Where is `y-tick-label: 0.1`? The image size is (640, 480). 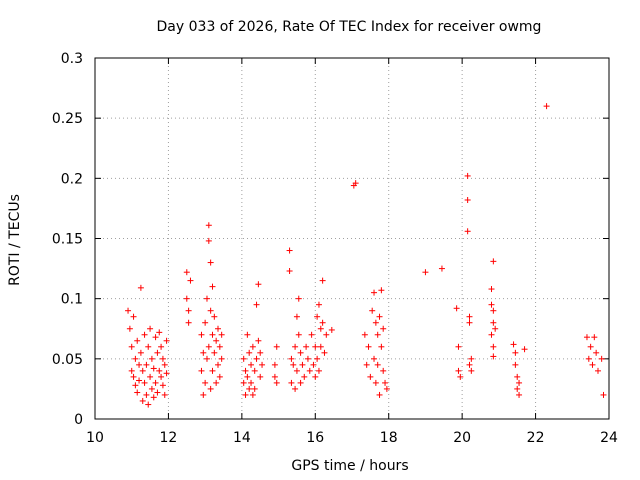 y-tick-label: 0.1 is located at coordinates (72, 300).